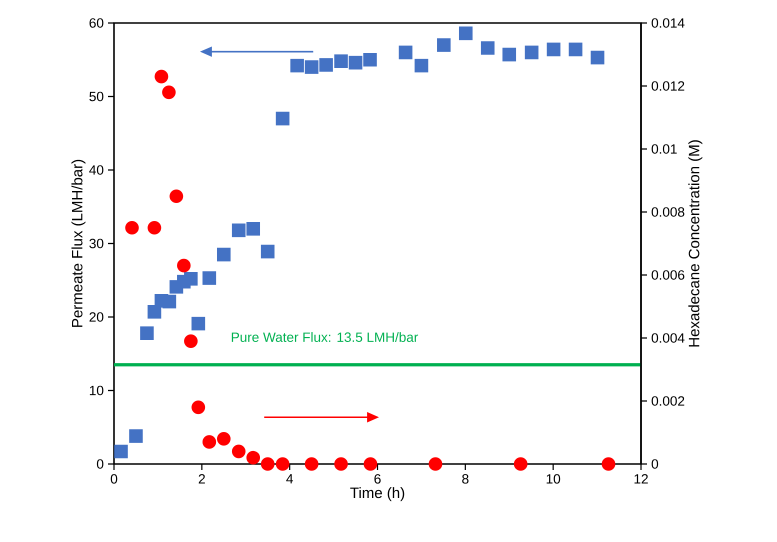 Image resolution: width=777 pixels, height=542 pixels. Describe the element at coordinates (668, 338) in the screenshot. I see `y2-tick-label: 0.004` at that location.